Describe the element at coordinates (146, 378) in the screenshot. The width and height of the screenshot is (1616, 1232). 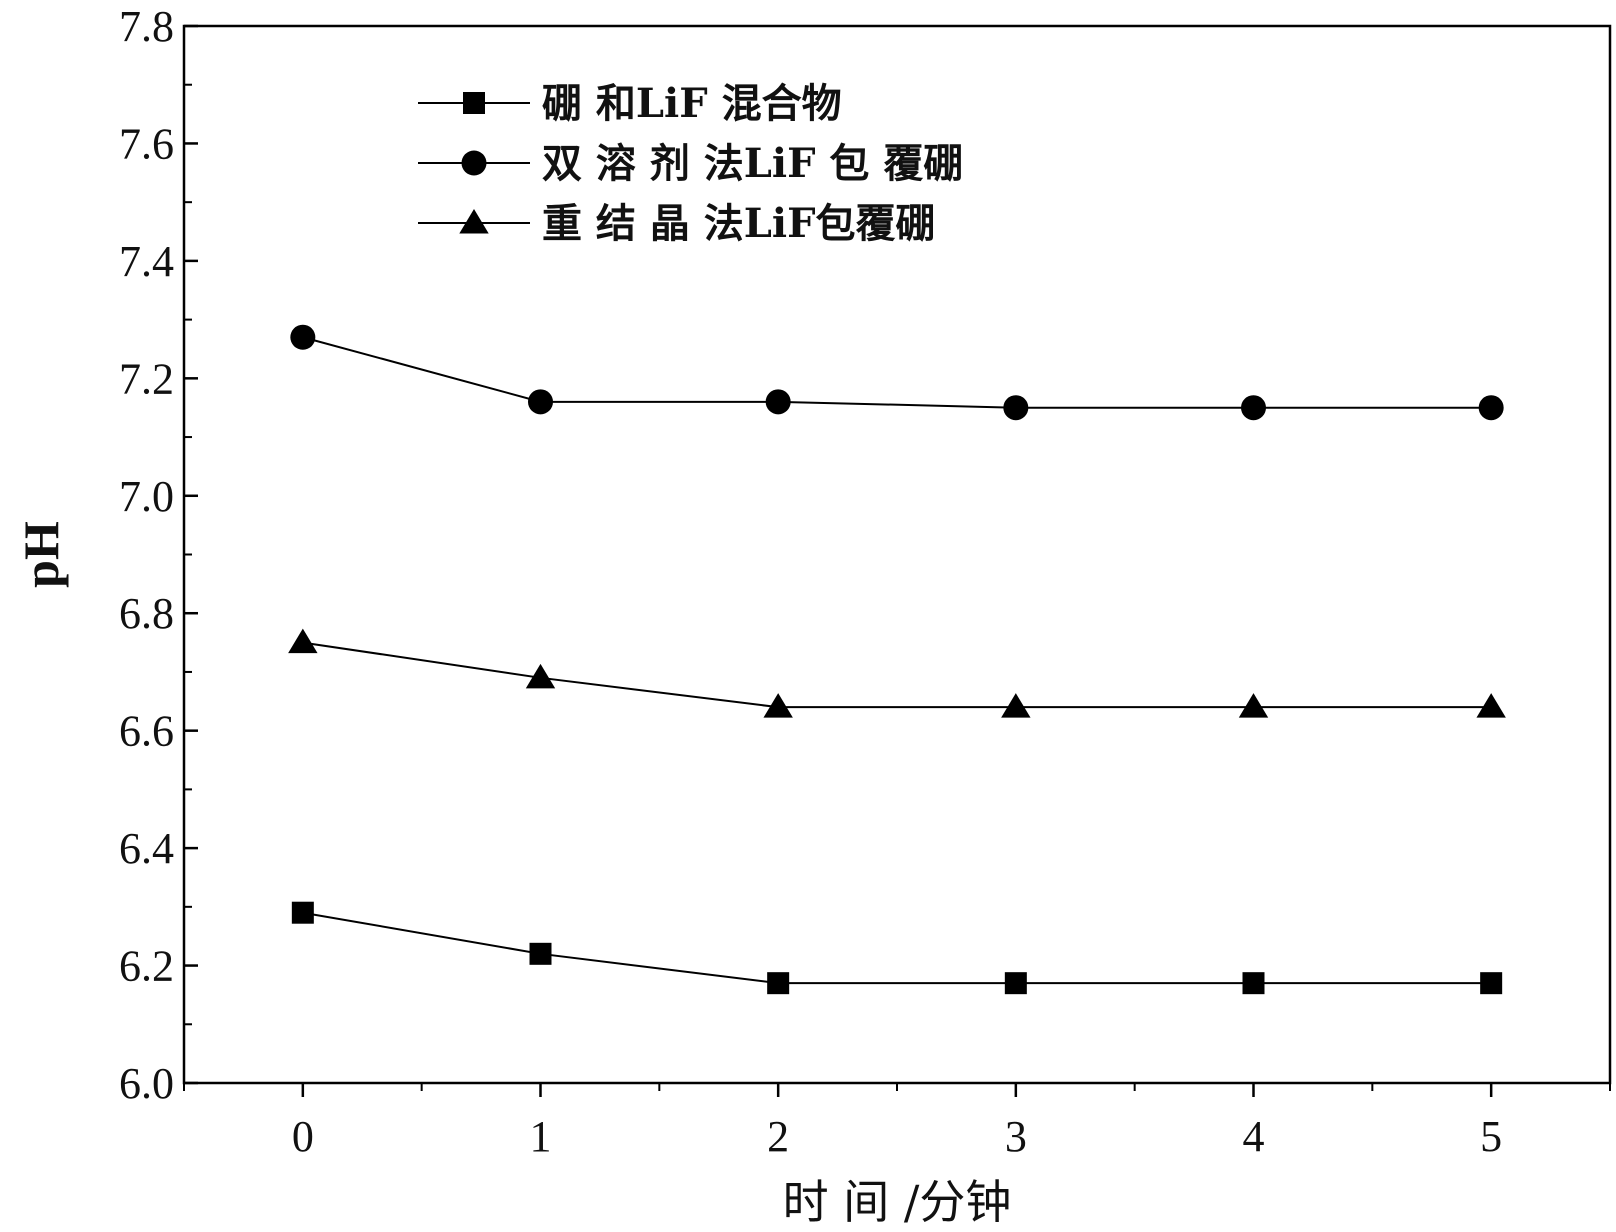
I see `y-tick-label: 7.2` at that location.